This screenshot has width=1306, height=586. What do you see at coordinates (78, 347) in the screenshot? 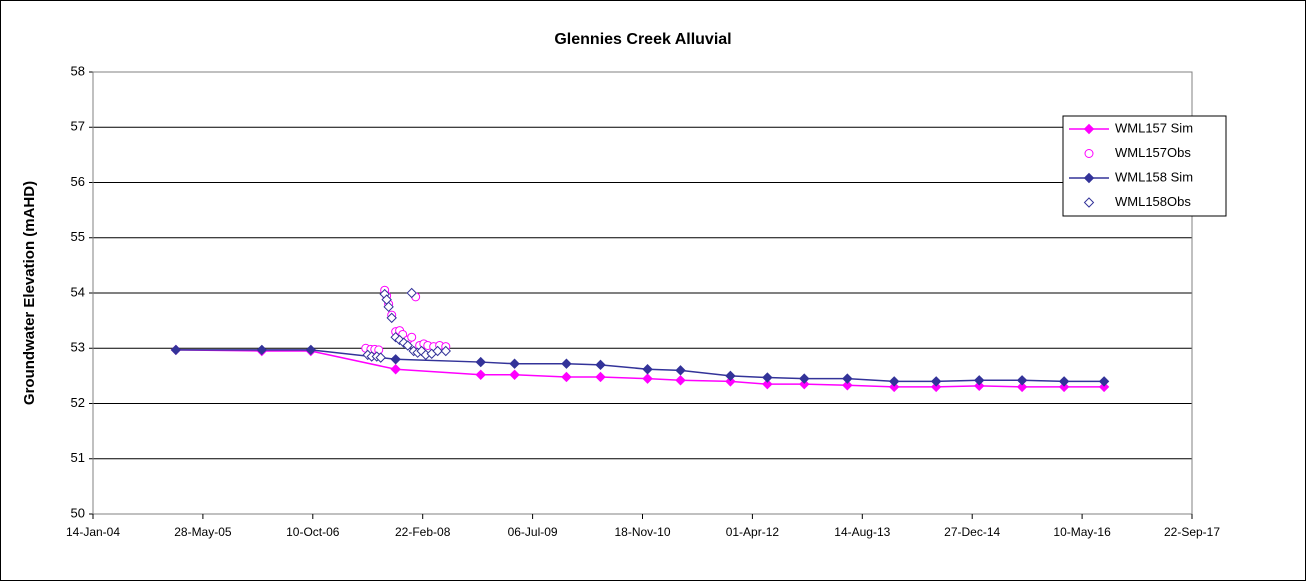
I see `y-tick-label: 53` at bounding box center [78, 347].